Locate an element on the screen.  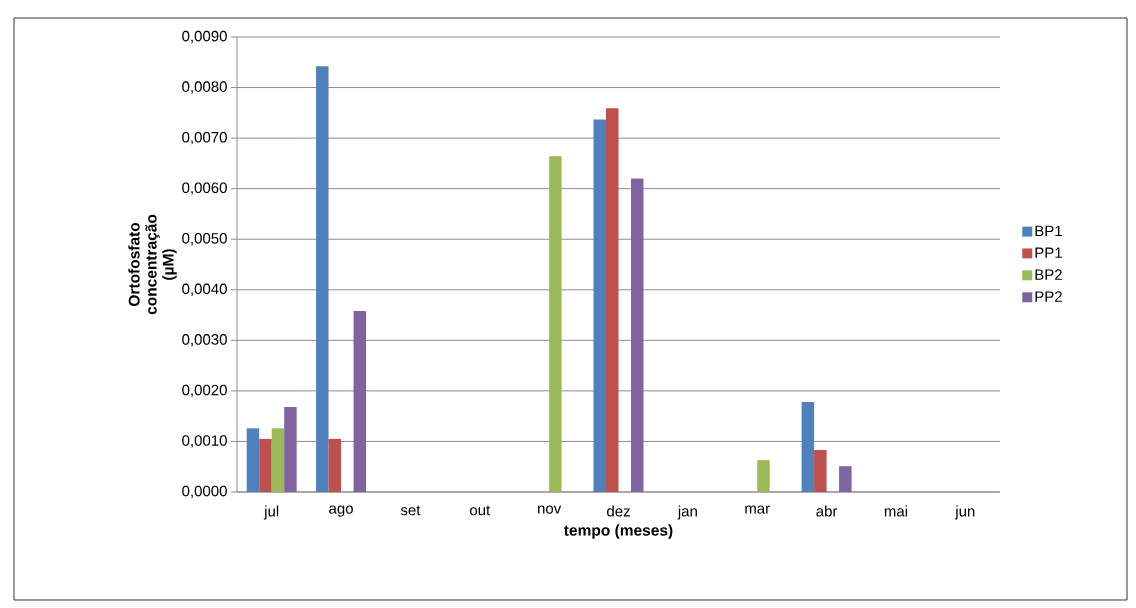
legend-label: BP2 is located at coordinates (1048, 274).